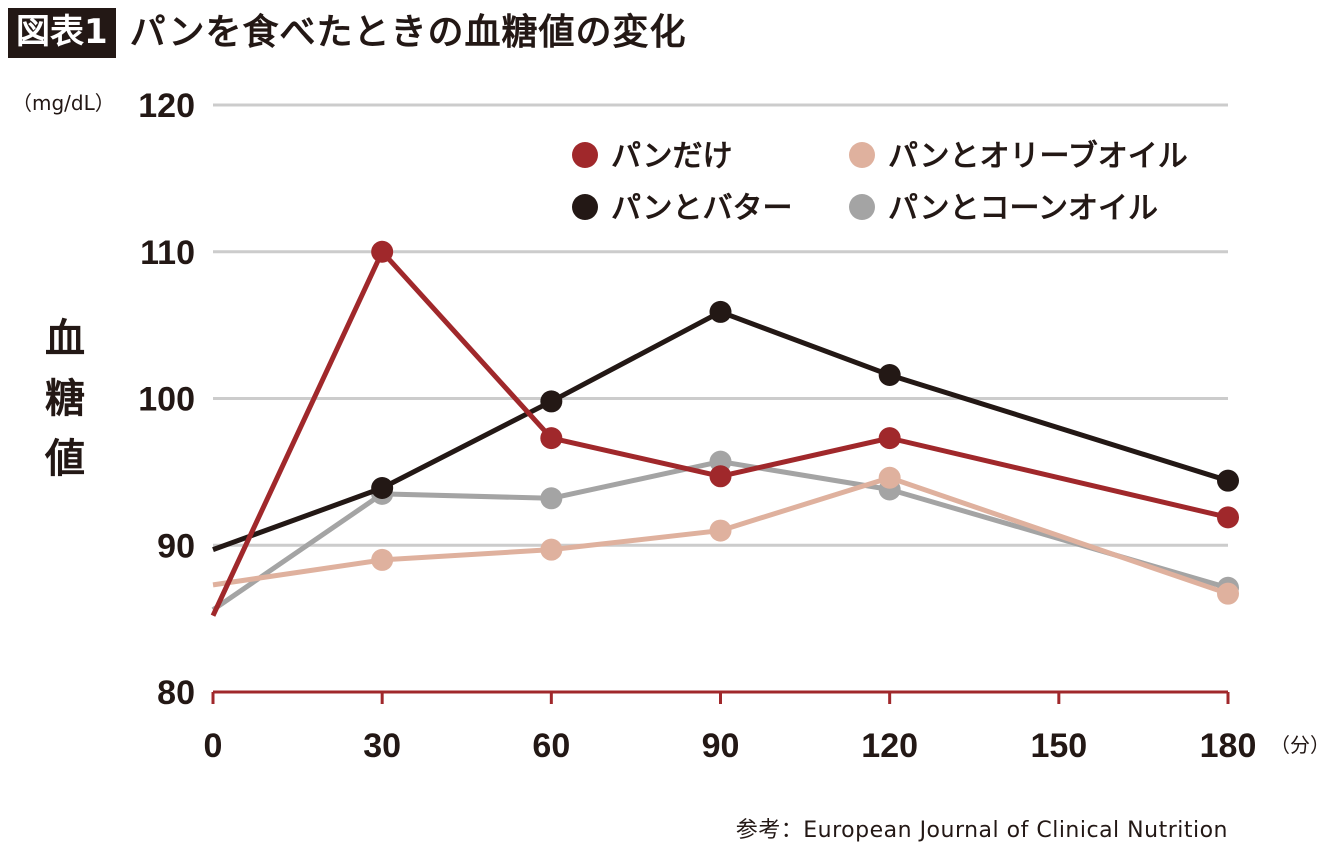 Image resolution: width=1340 pixels, height=851 pixels. I want to click on y-axis-unit: （mg/dL）, so click(63, 103).